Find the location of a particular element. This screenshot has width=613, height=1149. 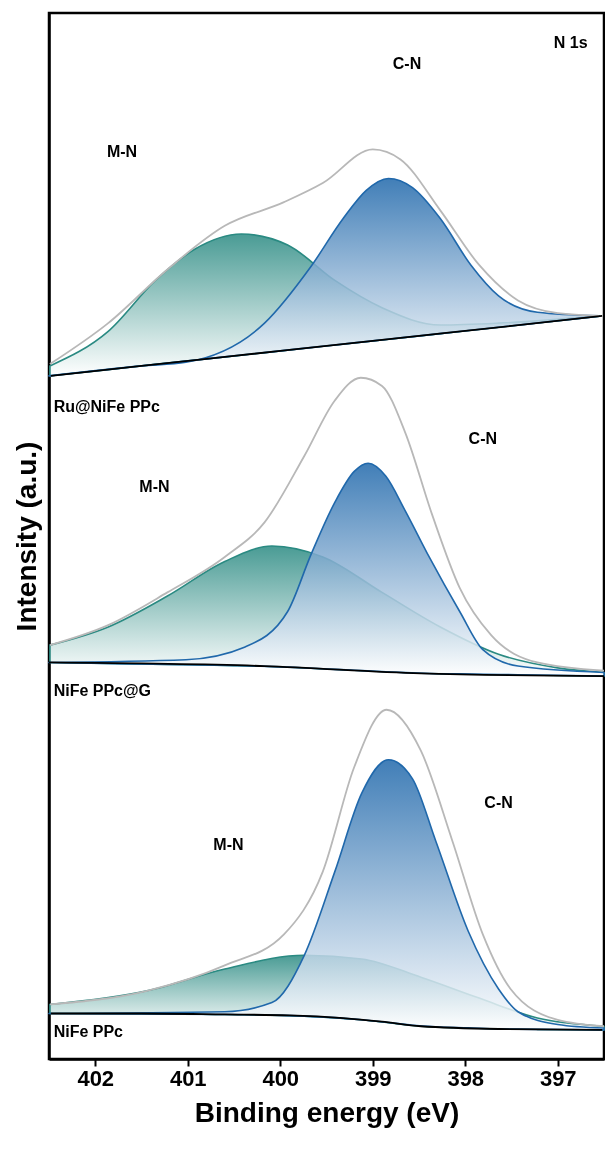

x-tick-label: 399 is located at coordinates (373, 1078).